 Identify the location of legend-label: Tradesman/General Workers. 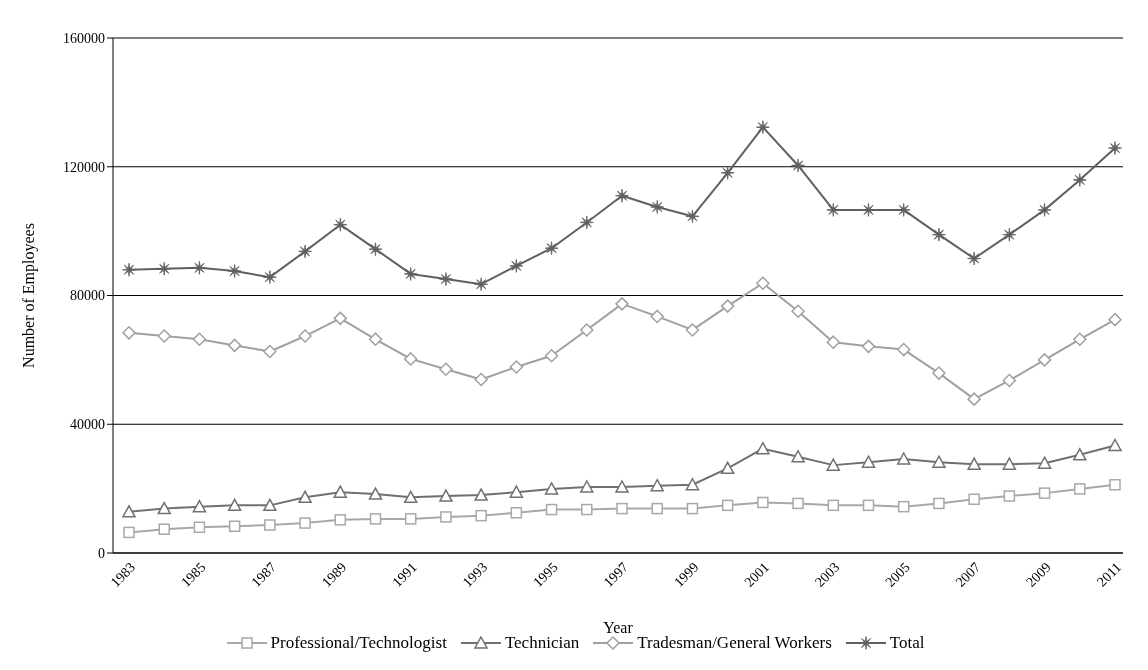
(734, 643).